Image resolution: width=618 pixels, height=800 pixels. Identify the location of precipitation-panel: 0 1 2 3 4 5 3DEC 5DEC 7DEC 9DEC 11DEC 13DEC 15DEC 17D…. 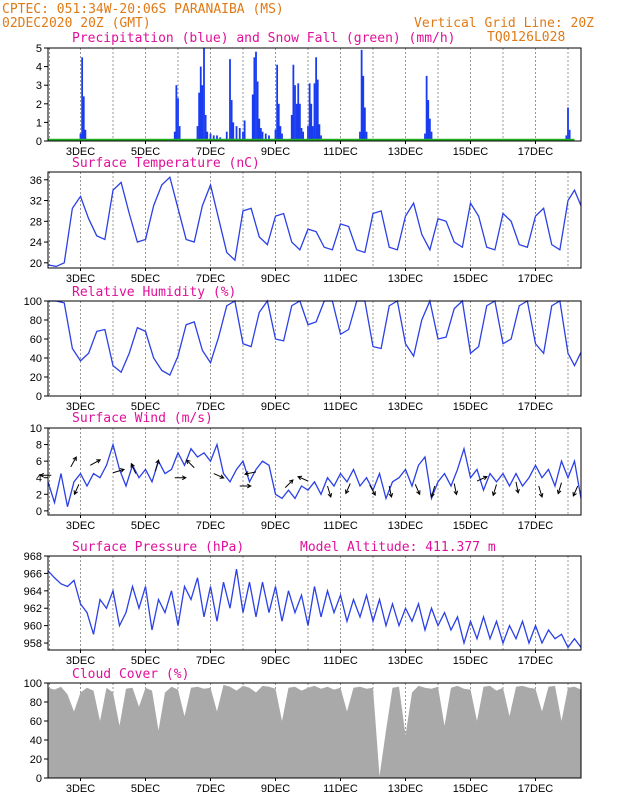
(309, 94).